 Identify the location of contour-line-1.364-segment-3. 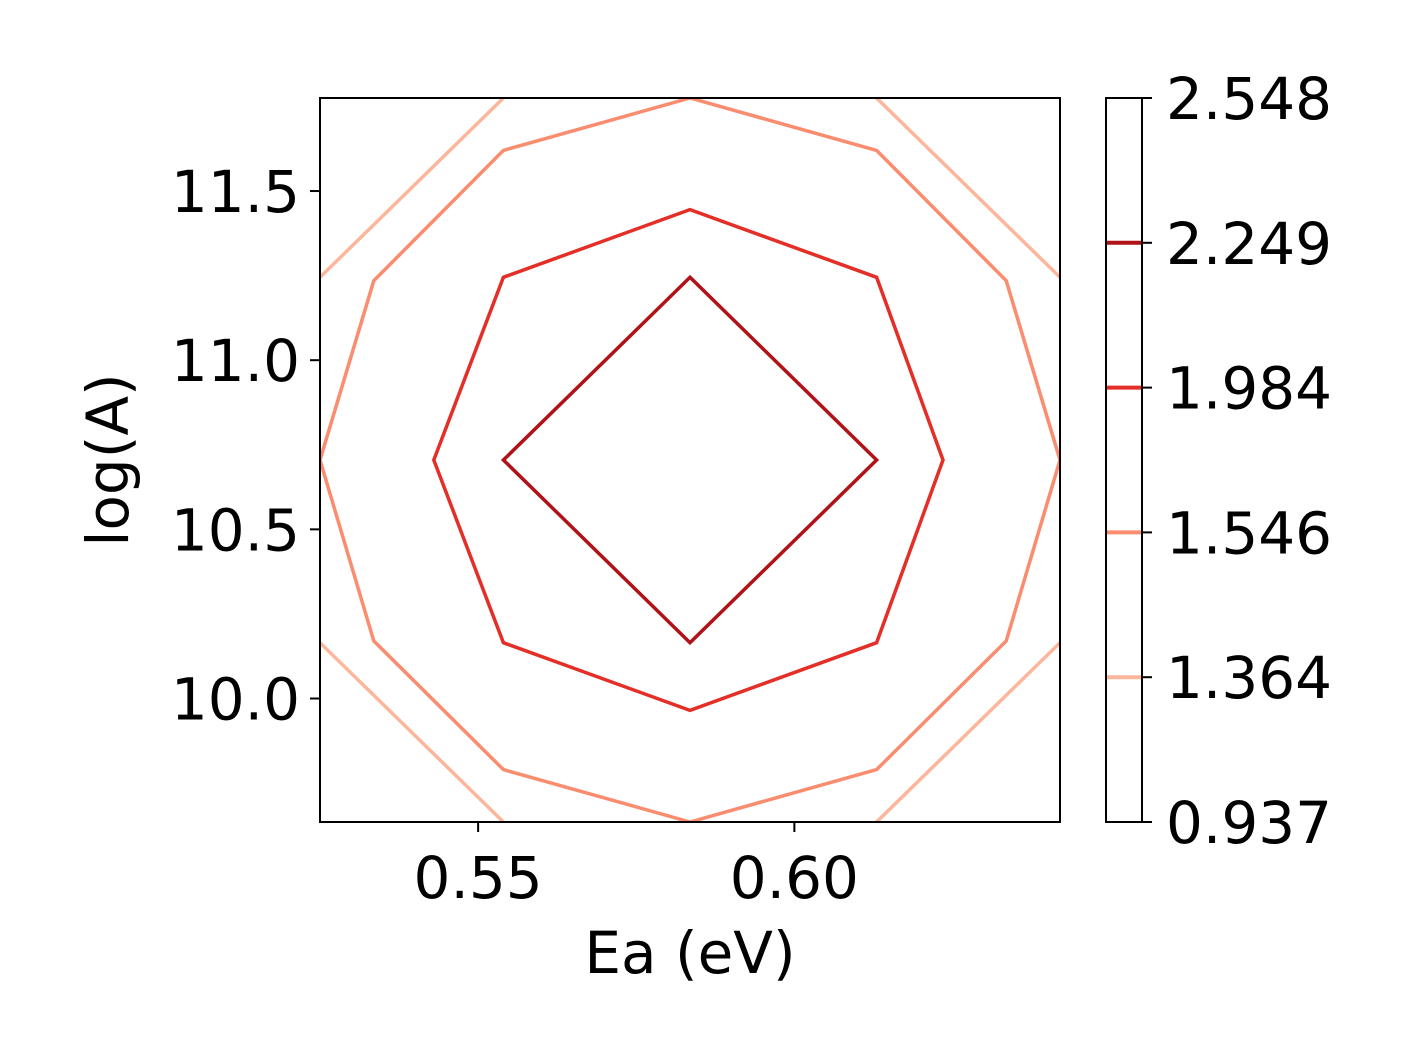
(412, 731).